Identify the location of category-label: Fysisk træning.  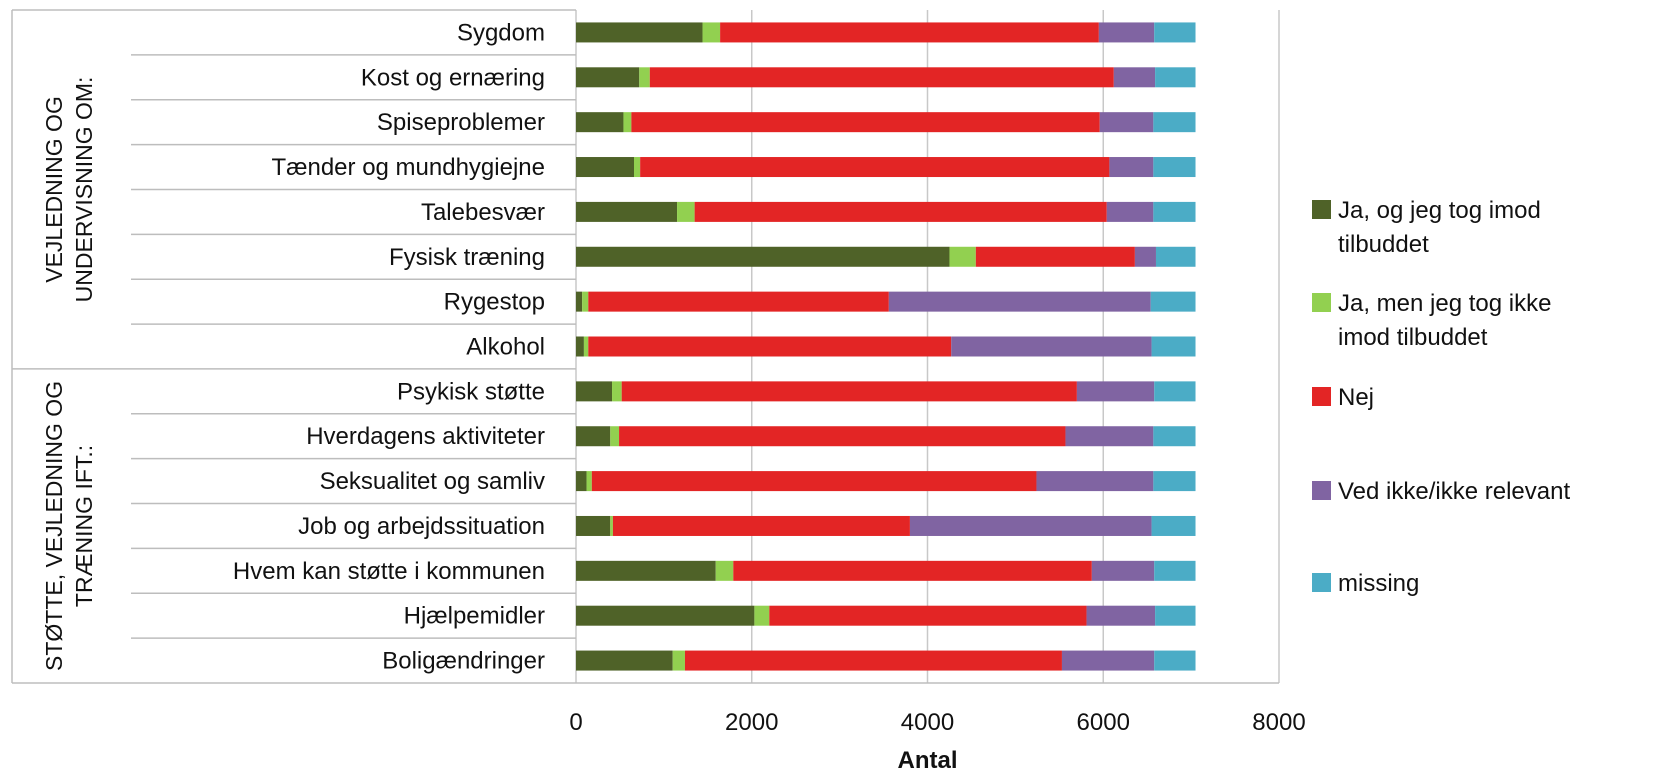
(467, 257).